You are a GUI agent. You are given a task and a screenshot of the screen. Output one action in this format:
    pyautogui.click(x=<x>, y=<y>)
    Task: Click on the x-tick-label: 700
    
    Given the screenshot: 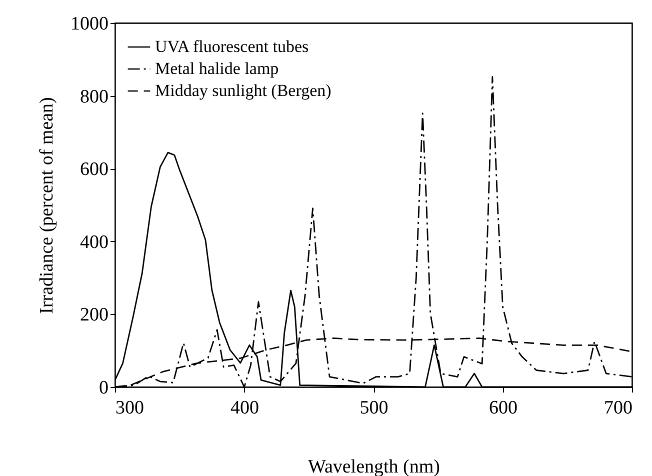 What is the action you would take?
    pyautogui.click(x=618, y=408)
    